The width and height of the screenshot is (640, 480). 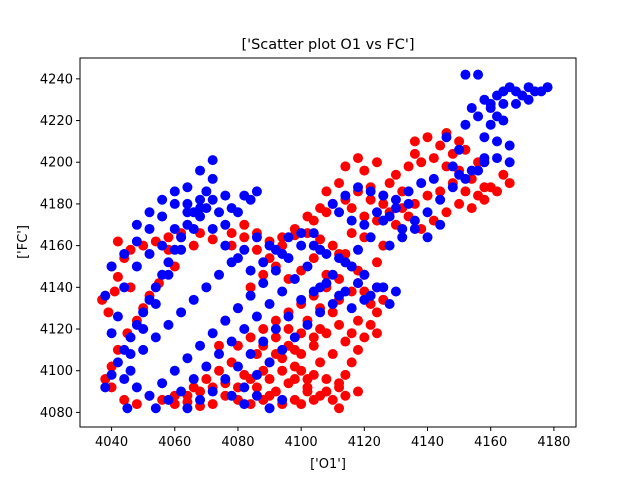 What do you see at coordinates (56, 288) in the screenshot?
I see `y-tick-label: 4140` at bounding box center [56, 288].